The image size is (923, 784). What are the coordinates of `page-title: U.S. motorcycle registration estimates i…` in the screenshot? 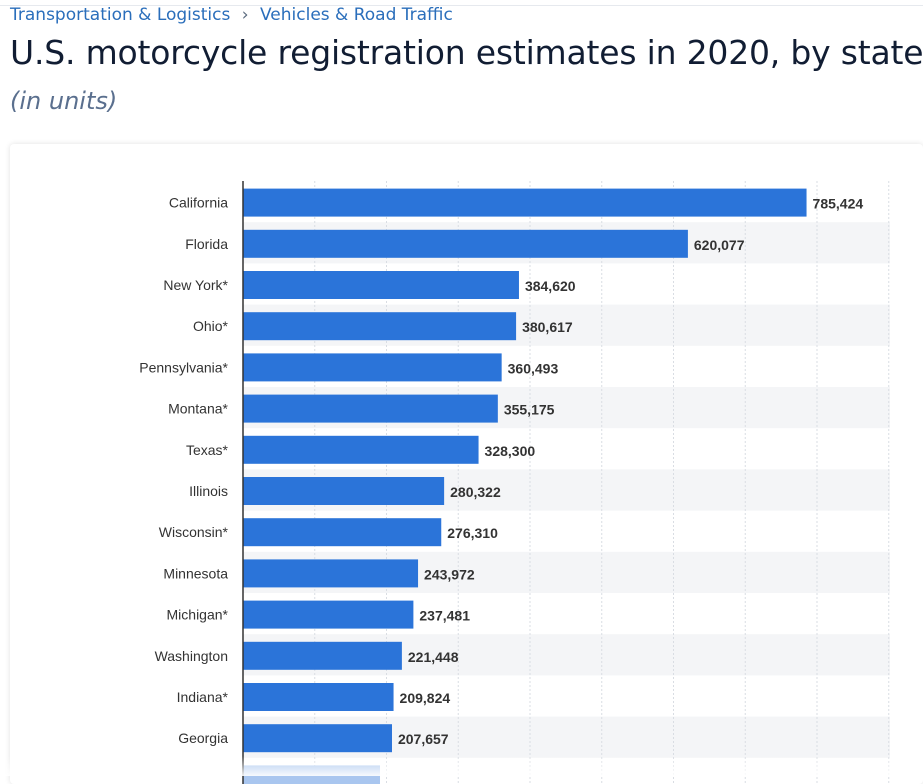 It's located at (466, 52).